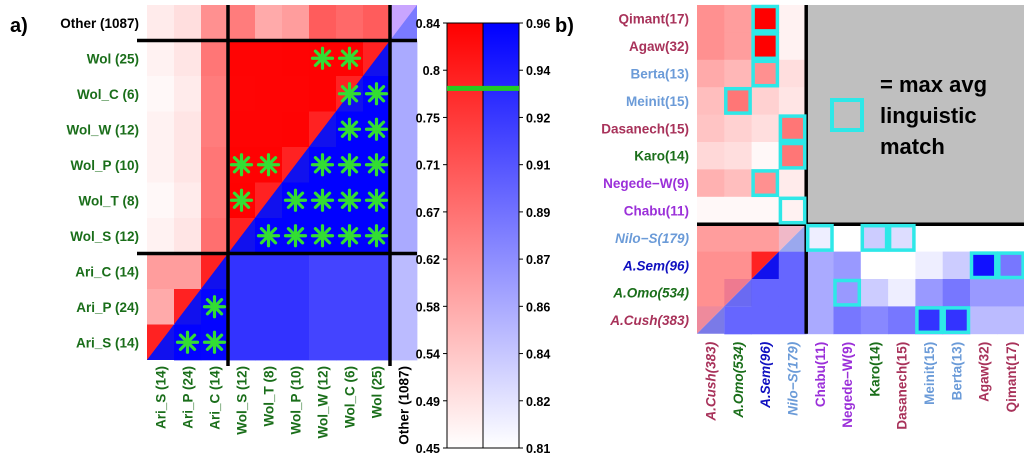 Image resolution: width=1024 pixels, height=460 pixels. Describe the element at coordinates (104, 236) in the screenshot. I see `row-label: Wol_S (12)` at that location.